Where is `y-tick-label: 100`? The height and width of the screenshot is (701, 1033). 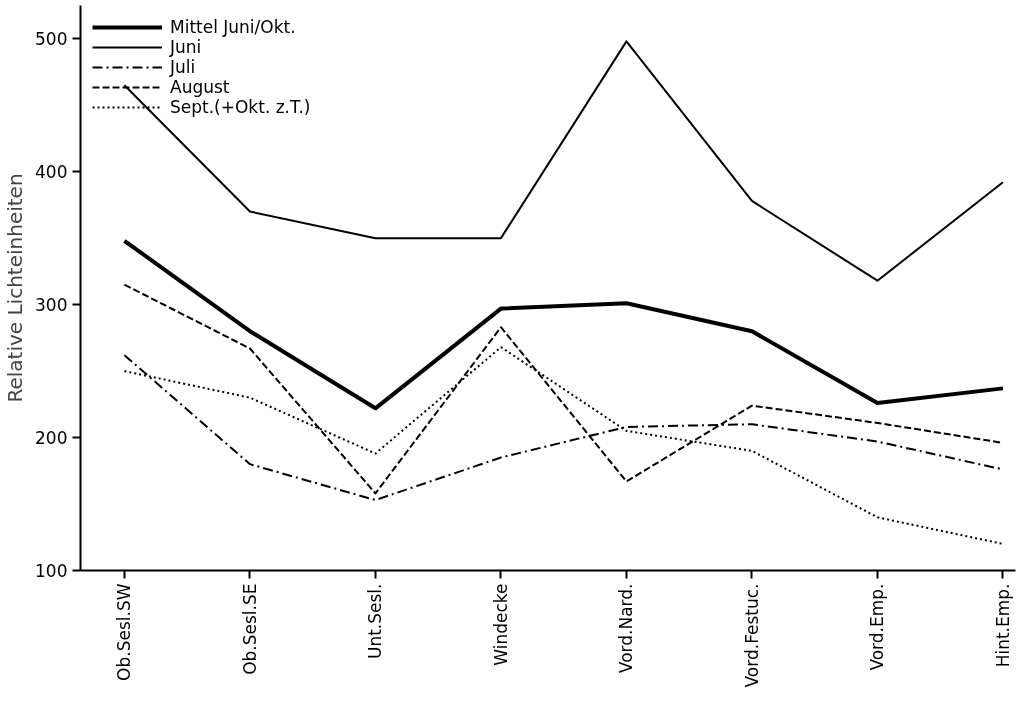 y-tick-label: 100 is located at coordinates (51, 571).